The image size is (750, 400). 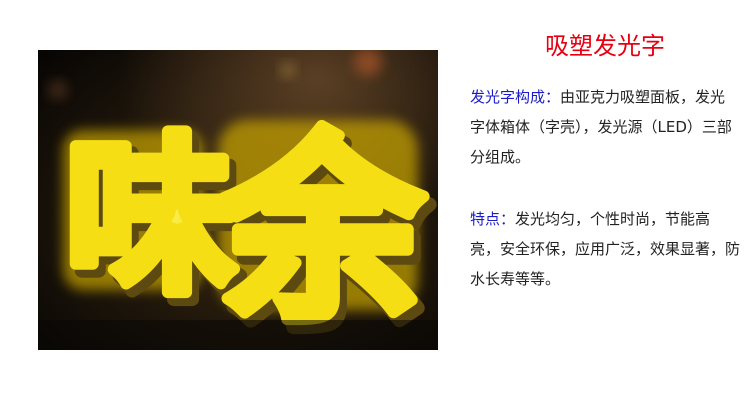 I want to click on background-lights, so click(x=215, y=75).